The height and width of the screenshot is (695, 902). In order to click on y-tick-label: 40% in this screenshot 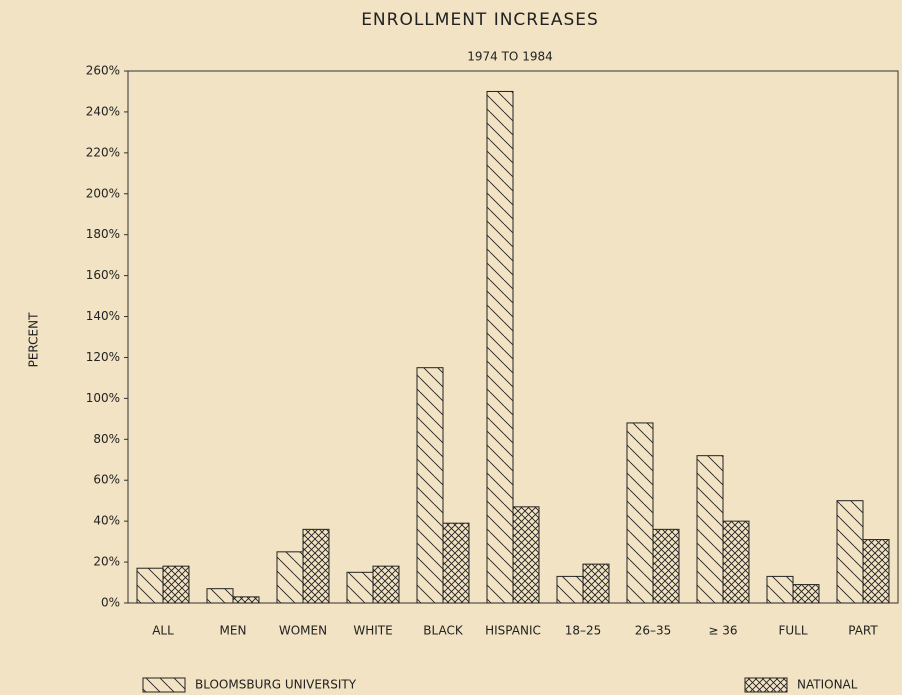, I will do `click(106, 521)`.